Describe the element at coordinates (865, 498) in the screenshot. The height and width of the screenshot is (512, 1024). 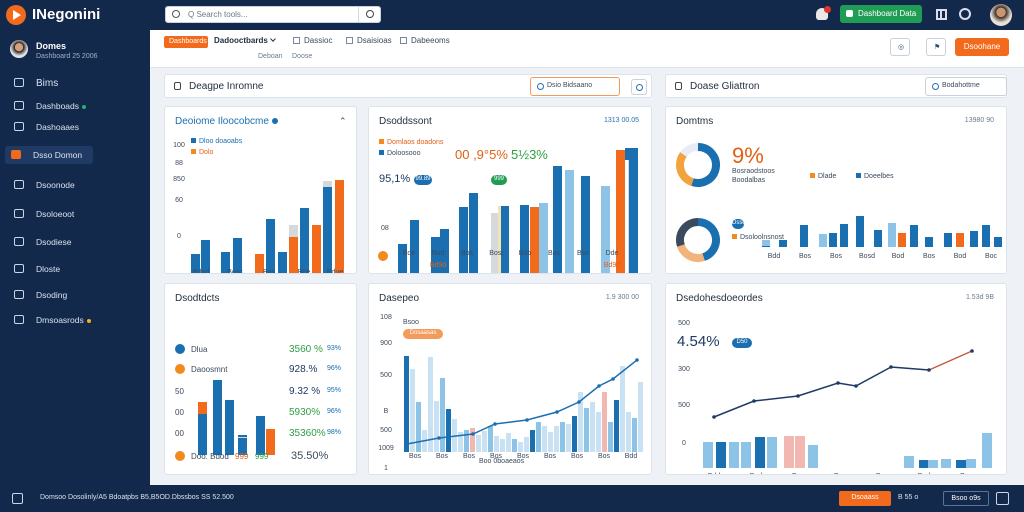
I see `footer-action-button: Dsoaass` at that location.